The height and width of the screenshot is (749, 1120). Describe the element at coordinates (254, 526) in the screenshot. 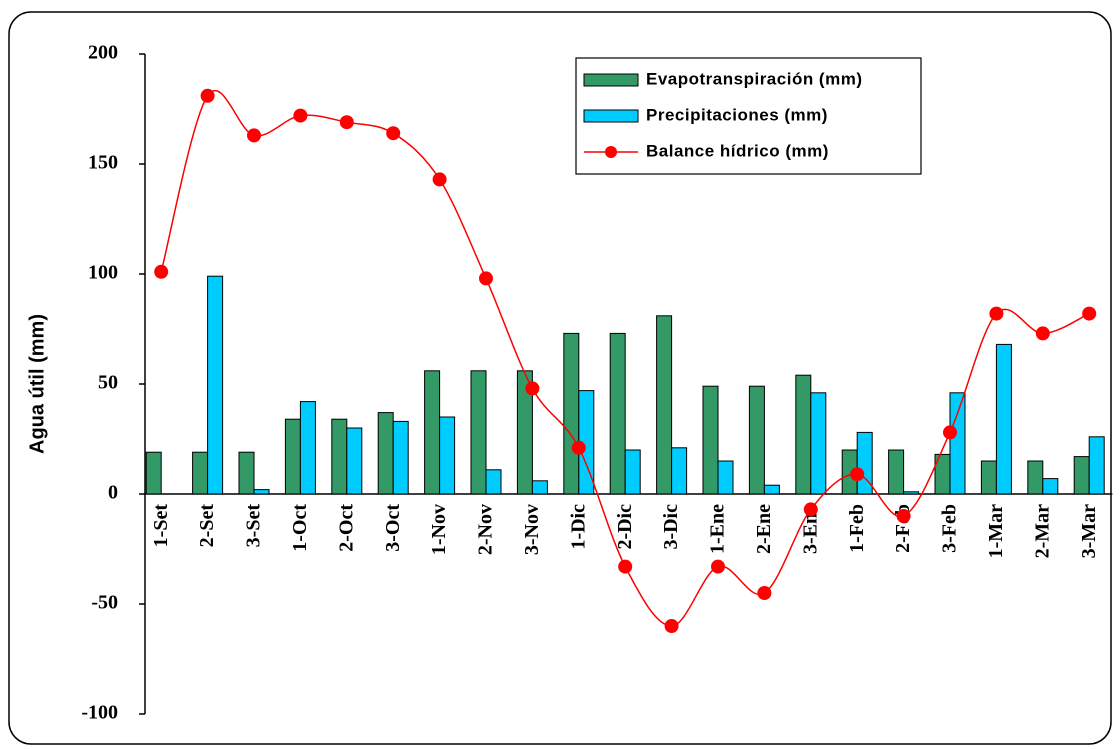

I see `x-tick-label: 3-Set` at that location.